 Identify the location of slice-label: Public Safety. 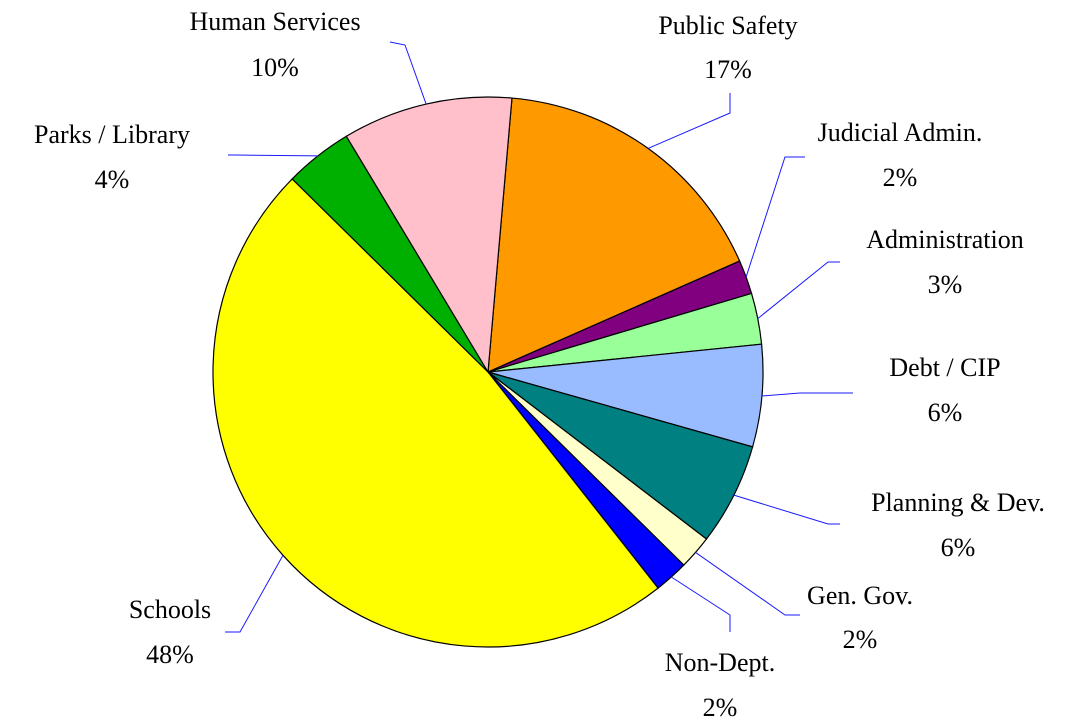
(727, 25).